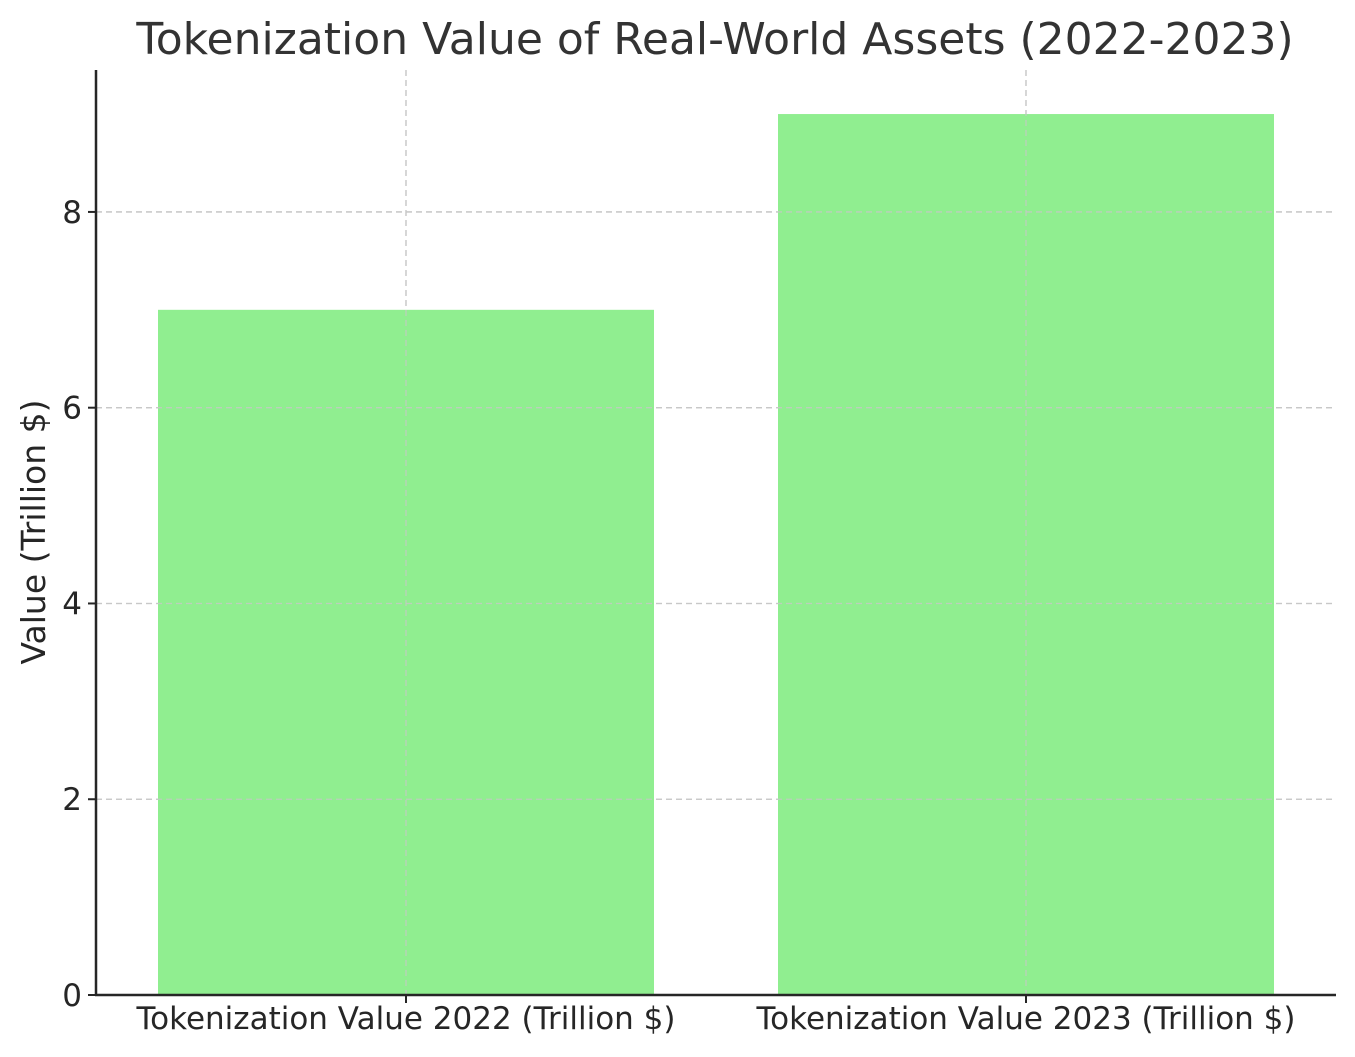 This screenshot has height=1057, width=1355. What do you see at coordinates (405, 1019) in the screenshot?
I see `x-tick-label: Tokenization Value 2022 (Trillion $)` at bounding box center [405, 1019].